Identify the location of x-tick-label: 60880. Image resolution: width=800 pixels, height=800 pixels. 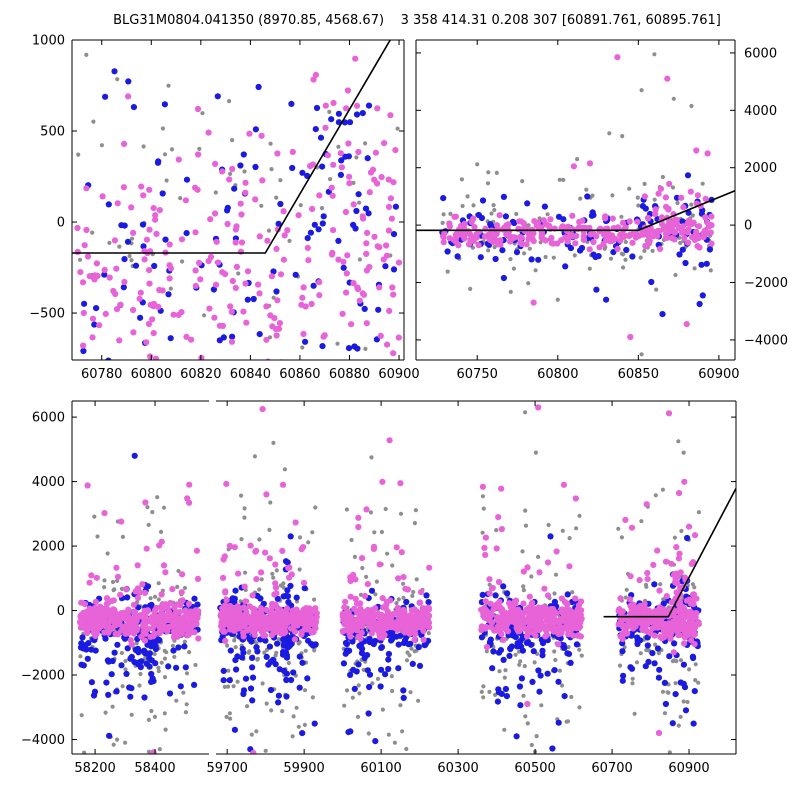
(349, 374).